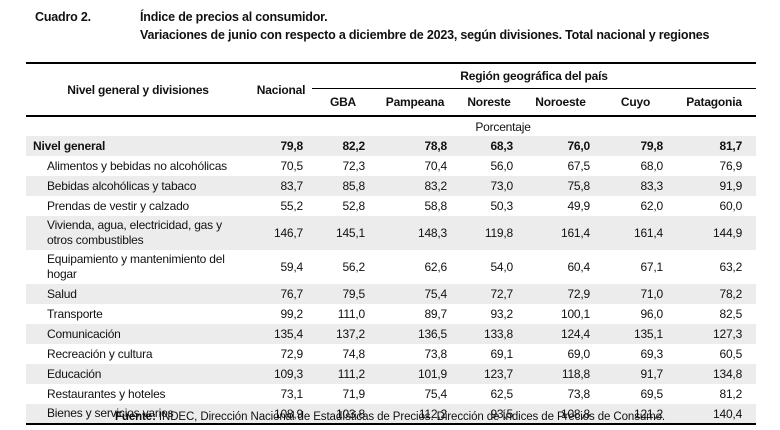  I want to click on row-label: Equipamiento y mantenimiento del hogar, so click(136, 266).